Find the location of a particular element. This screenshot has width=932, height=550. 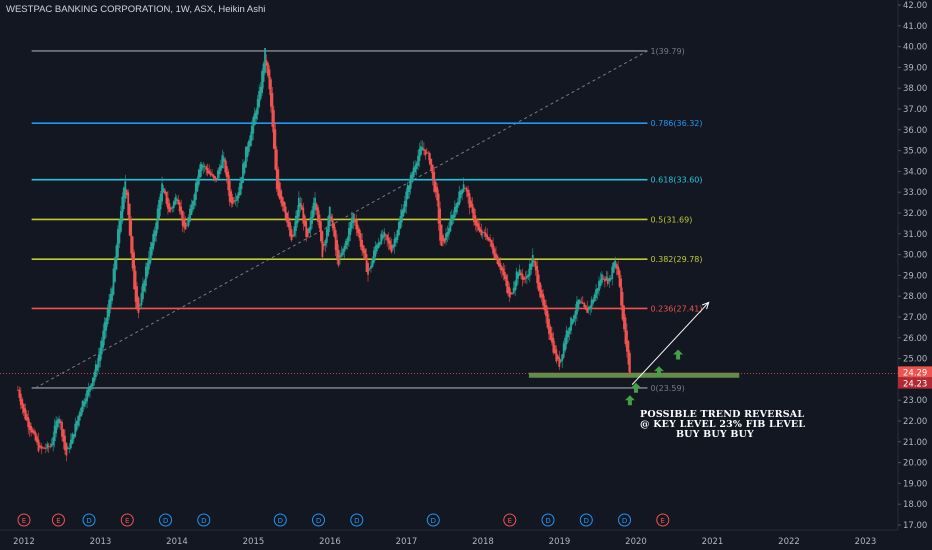

price-tag is located at coordinates (915, 372).